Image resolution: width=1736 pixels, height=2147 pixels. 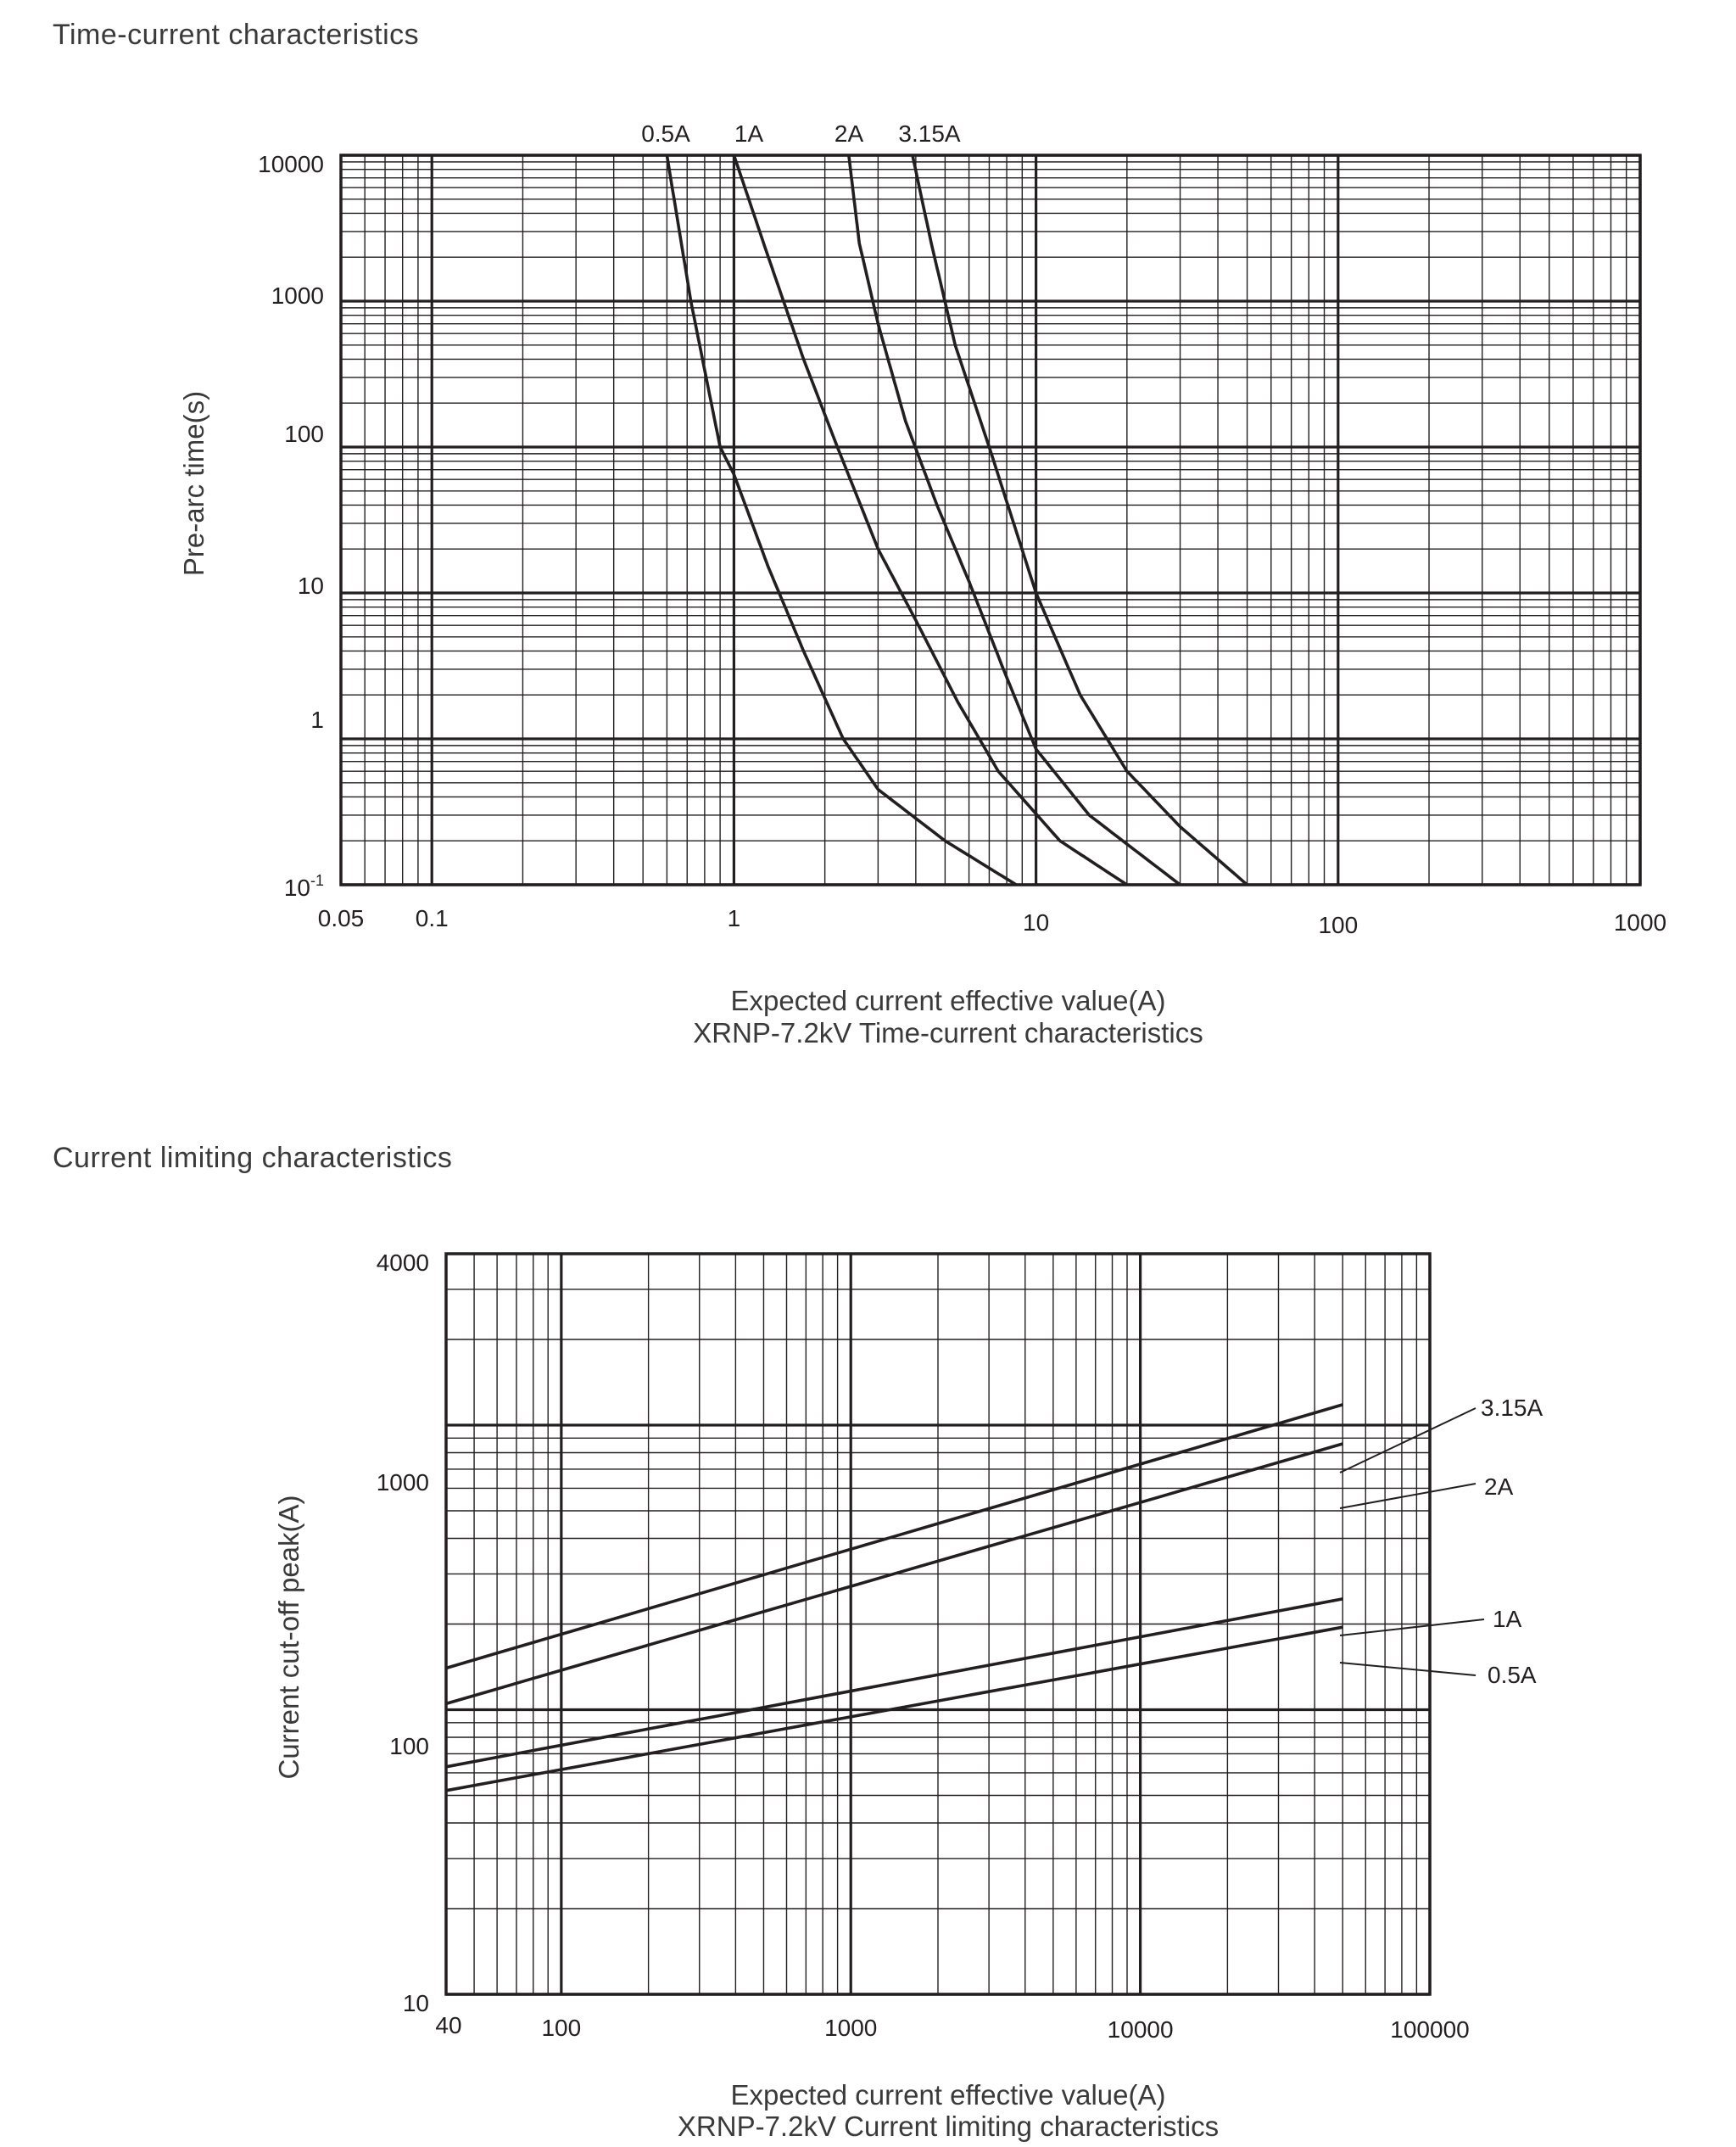 I want to click on y-axis-title: Pre-arc time(s), so click(x=193, y=483).